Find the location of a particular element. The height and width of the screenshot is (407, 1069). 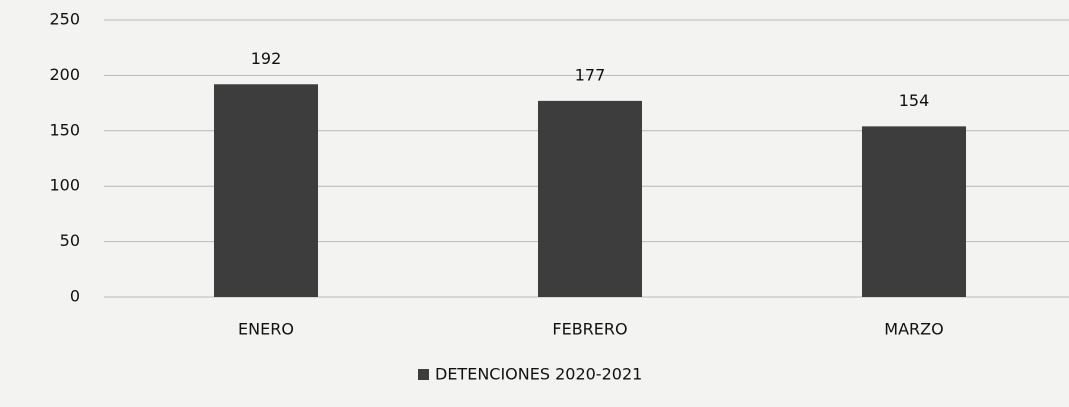

y-tick-label: 150 is located at coordinates (64, 129).